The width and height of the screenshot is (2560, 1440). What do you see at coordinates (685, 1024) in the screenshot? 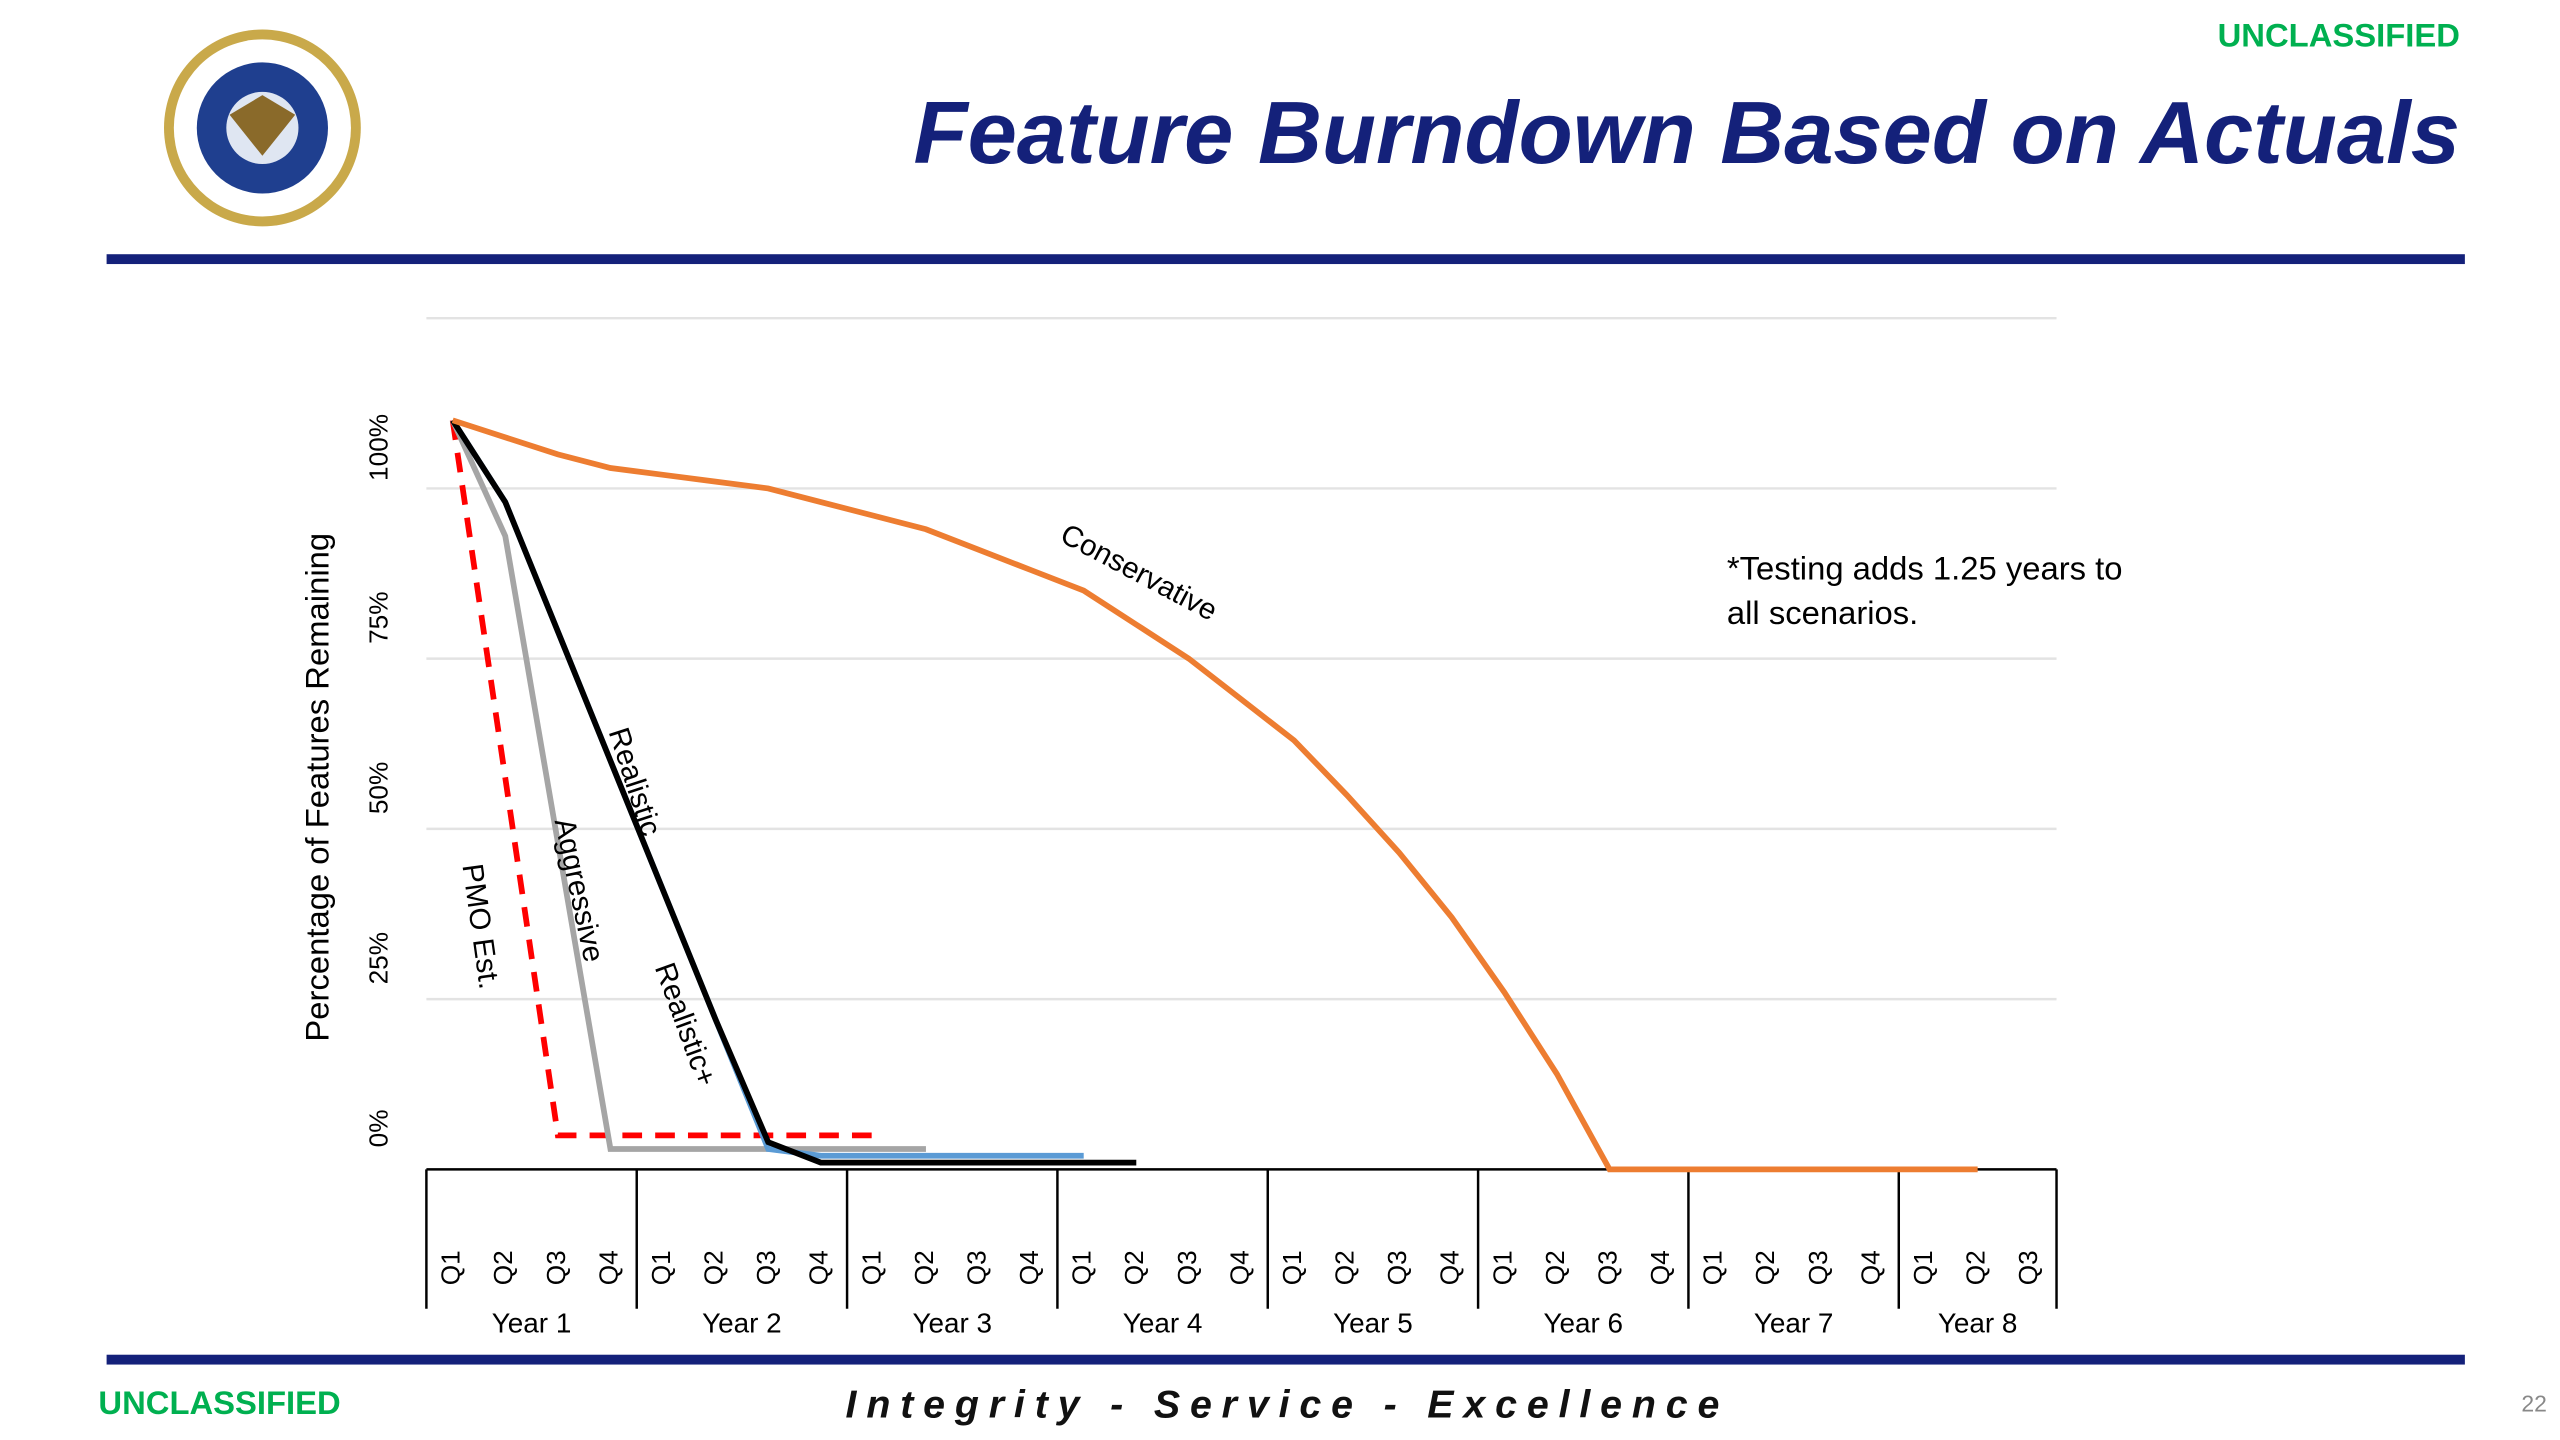
I see `series-label: Realistic+` at bounding box center [685, 1024].